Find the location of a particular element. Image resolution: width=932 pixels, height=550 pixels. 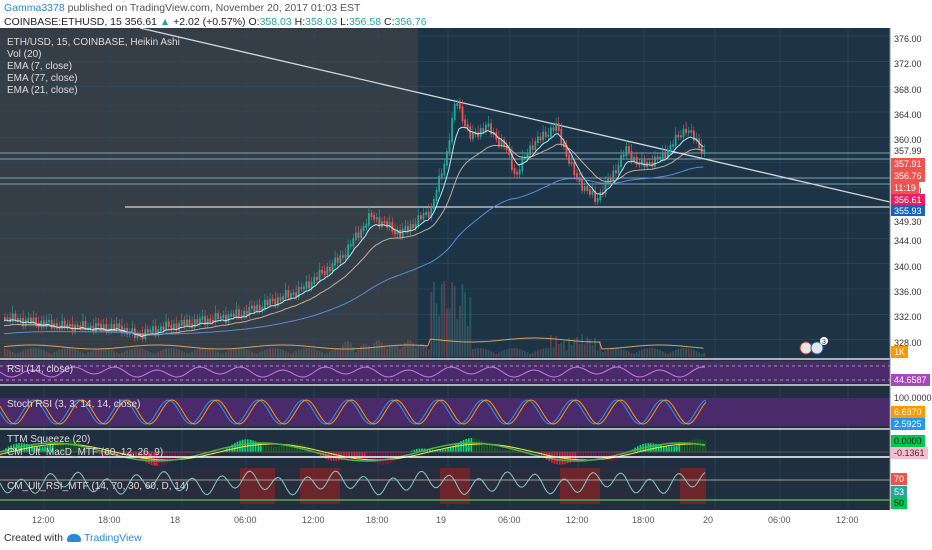

macd-title: CM_Ult_MacD_MTF (60, 12, 26, 9) is located at coordinates (85, 452).